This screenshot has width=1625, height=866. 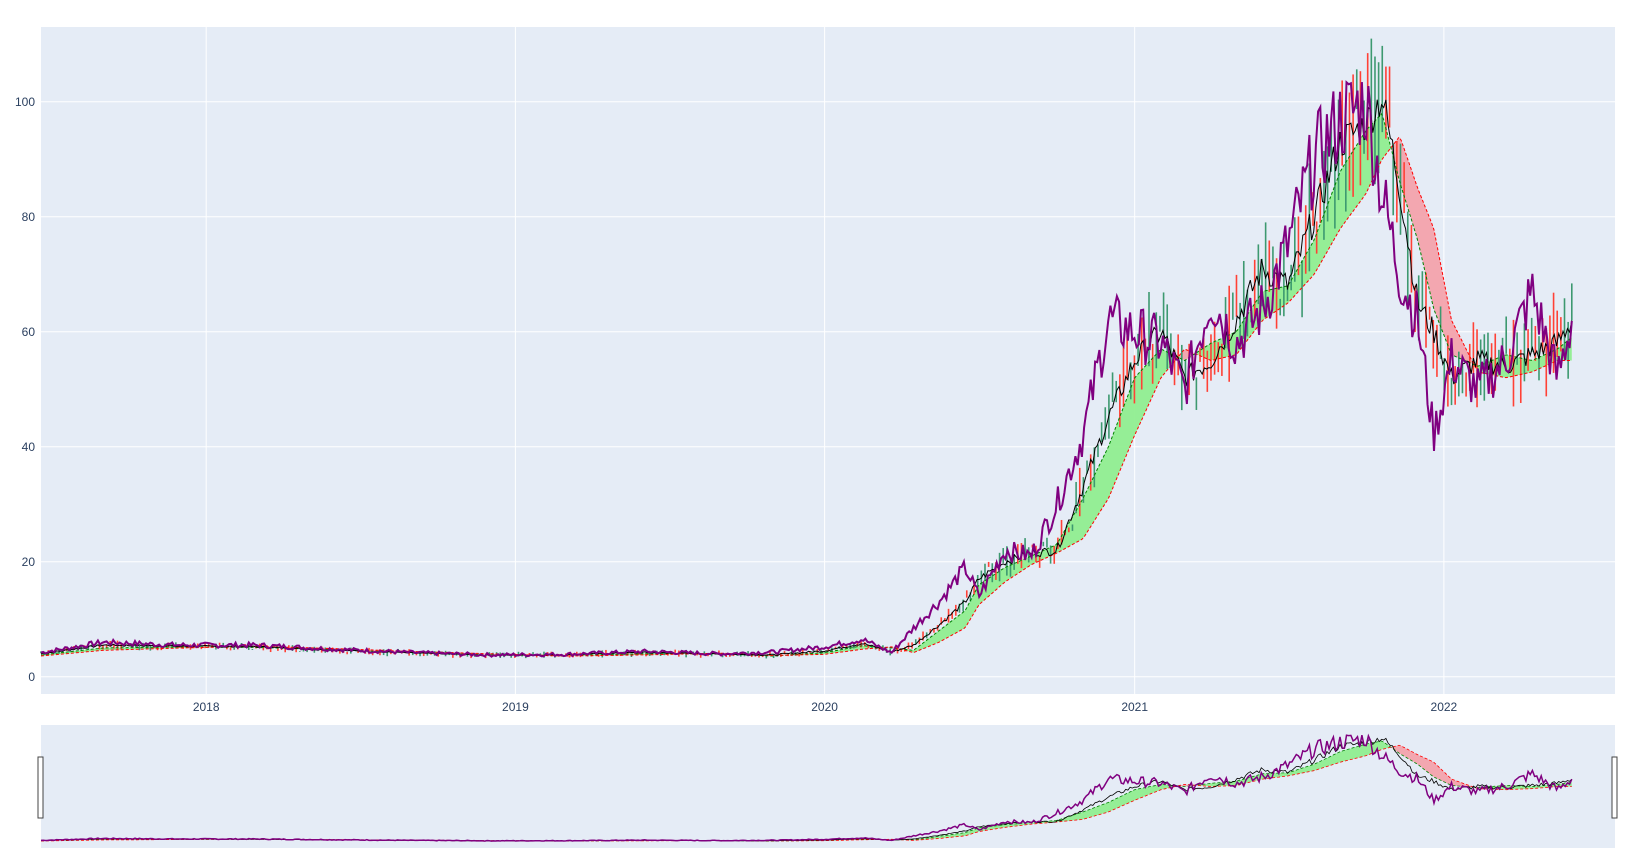 I want to click on y-tick-label: 0, so click(x=31, y=677).